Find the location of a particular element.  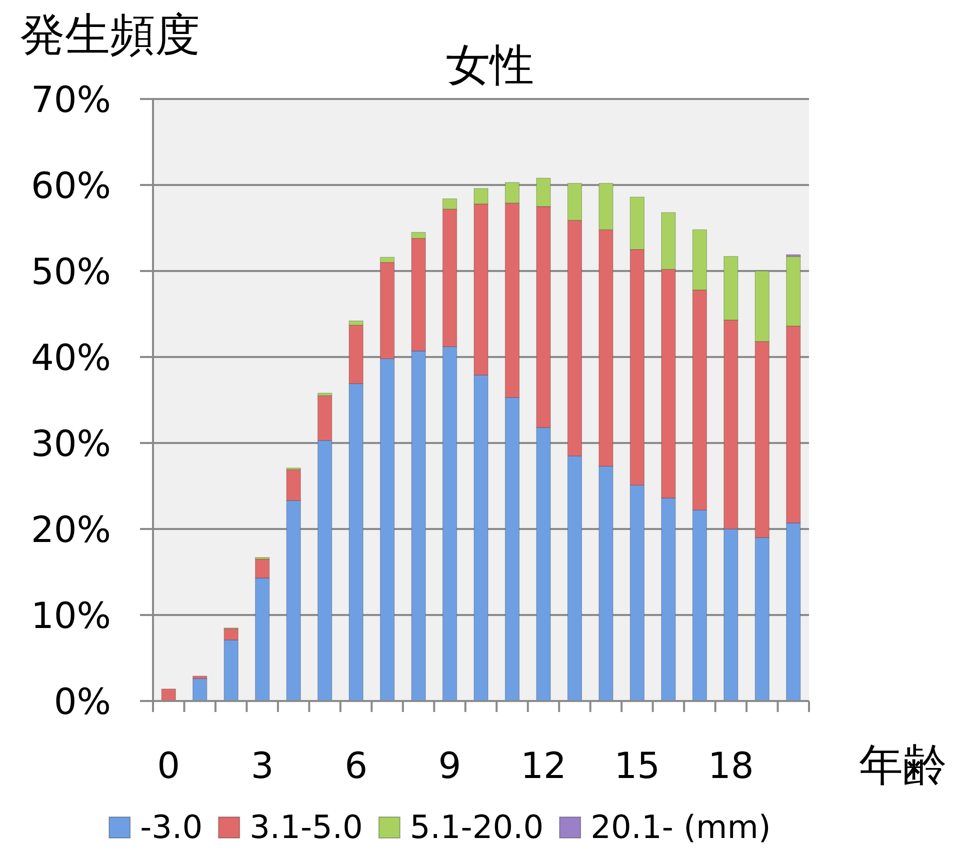

x-tick-label: 3 is located at coordinates (262, 766).